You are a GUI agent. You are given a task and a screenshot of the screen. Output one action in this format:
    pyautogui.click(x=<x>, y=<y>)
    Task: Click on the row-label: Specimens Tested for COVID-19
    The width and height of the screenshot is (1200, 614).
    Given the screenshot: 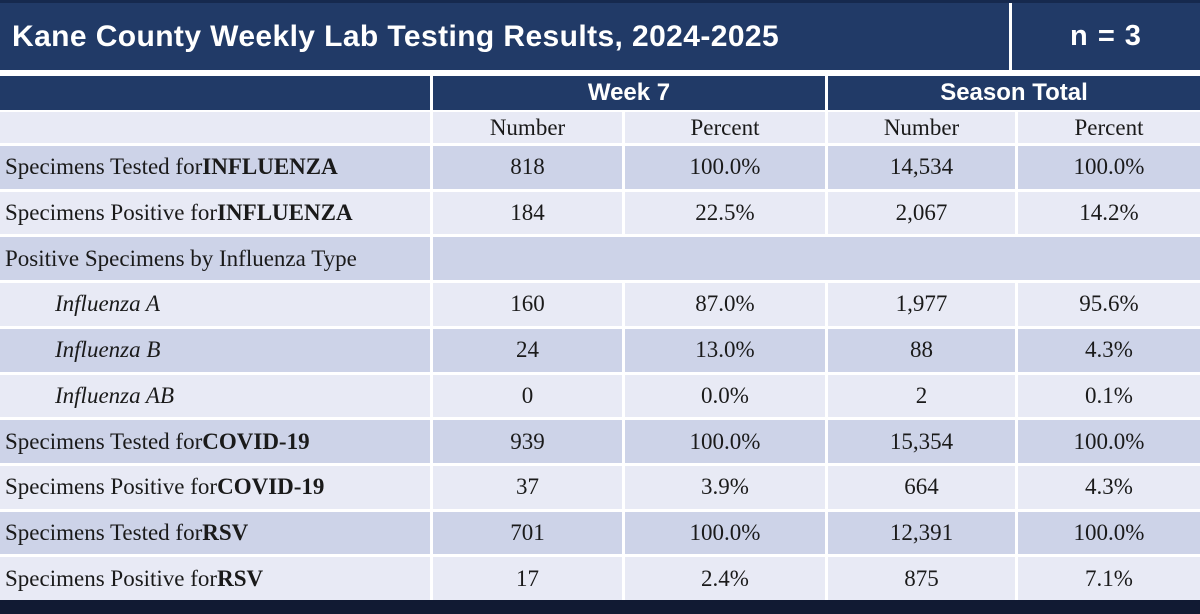 What is the action you would take?
    pyautogui.click(x=215, y=441)
    